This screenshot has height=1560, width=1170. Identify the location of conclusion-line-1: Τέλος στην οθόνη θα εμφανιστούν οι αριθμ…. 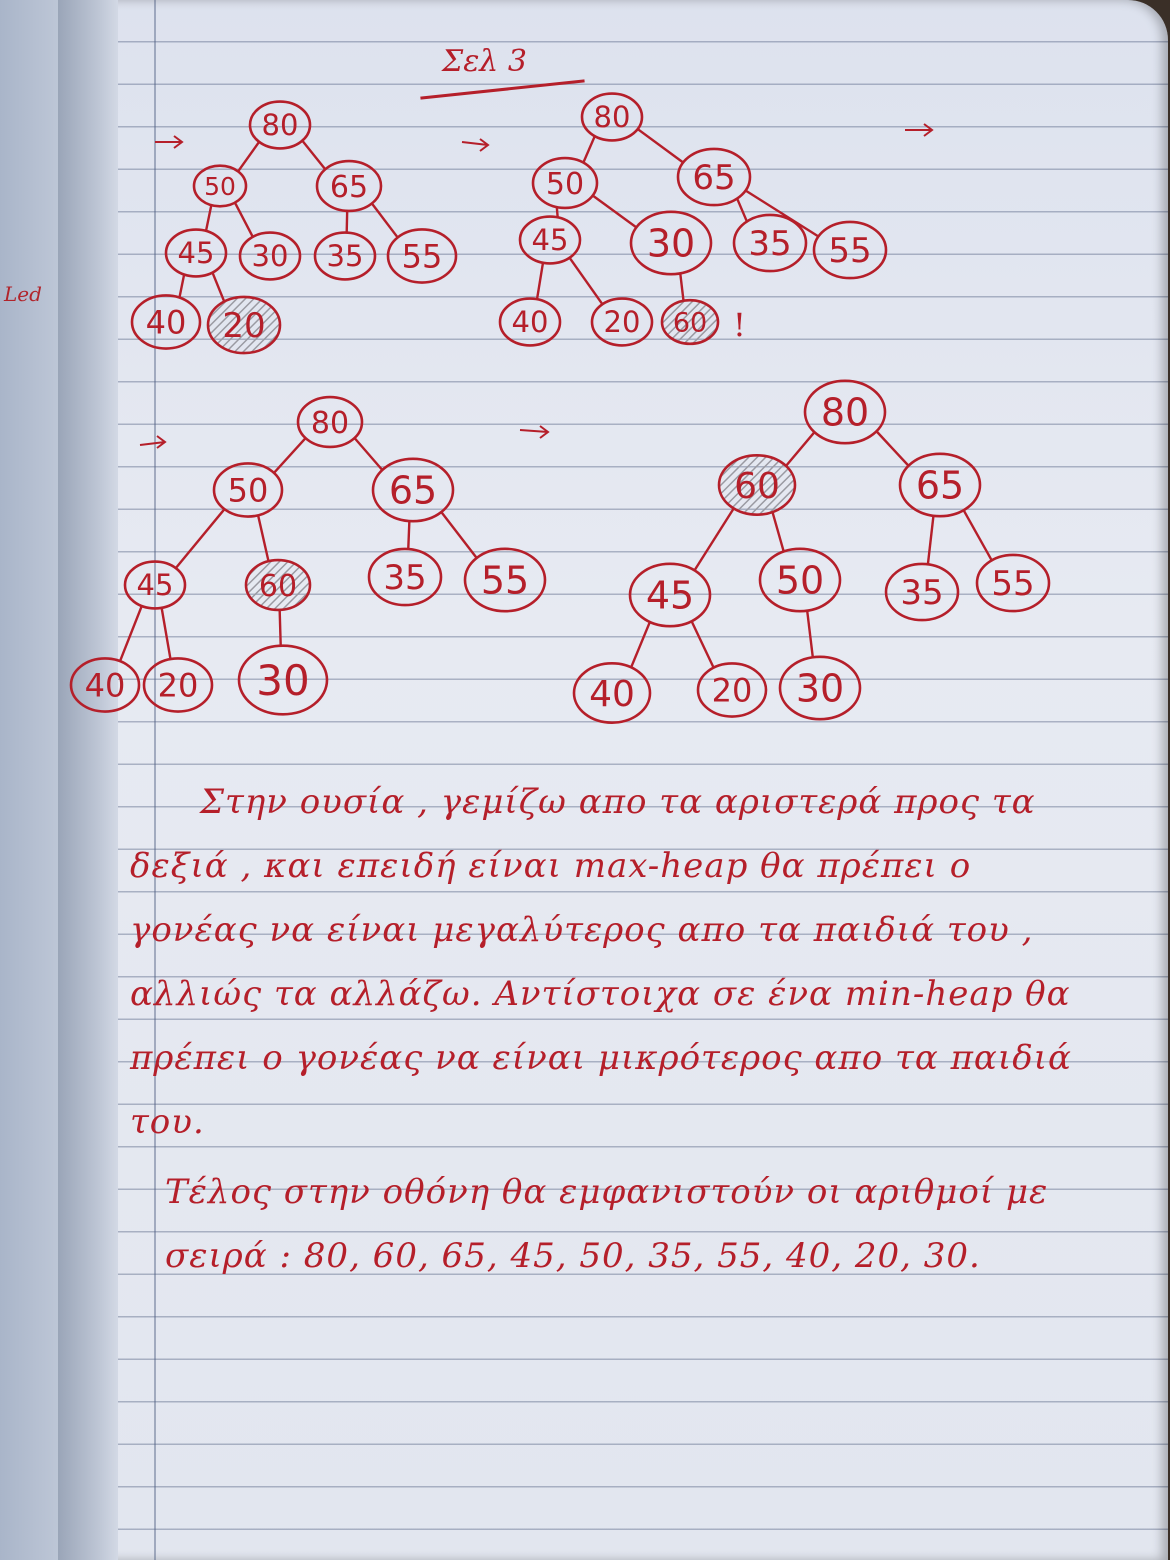
(607, 1192).